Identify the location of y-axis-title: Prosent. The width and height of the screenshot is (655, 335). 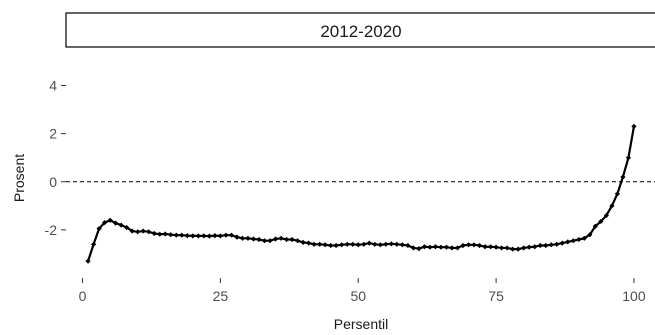
(19, 178).